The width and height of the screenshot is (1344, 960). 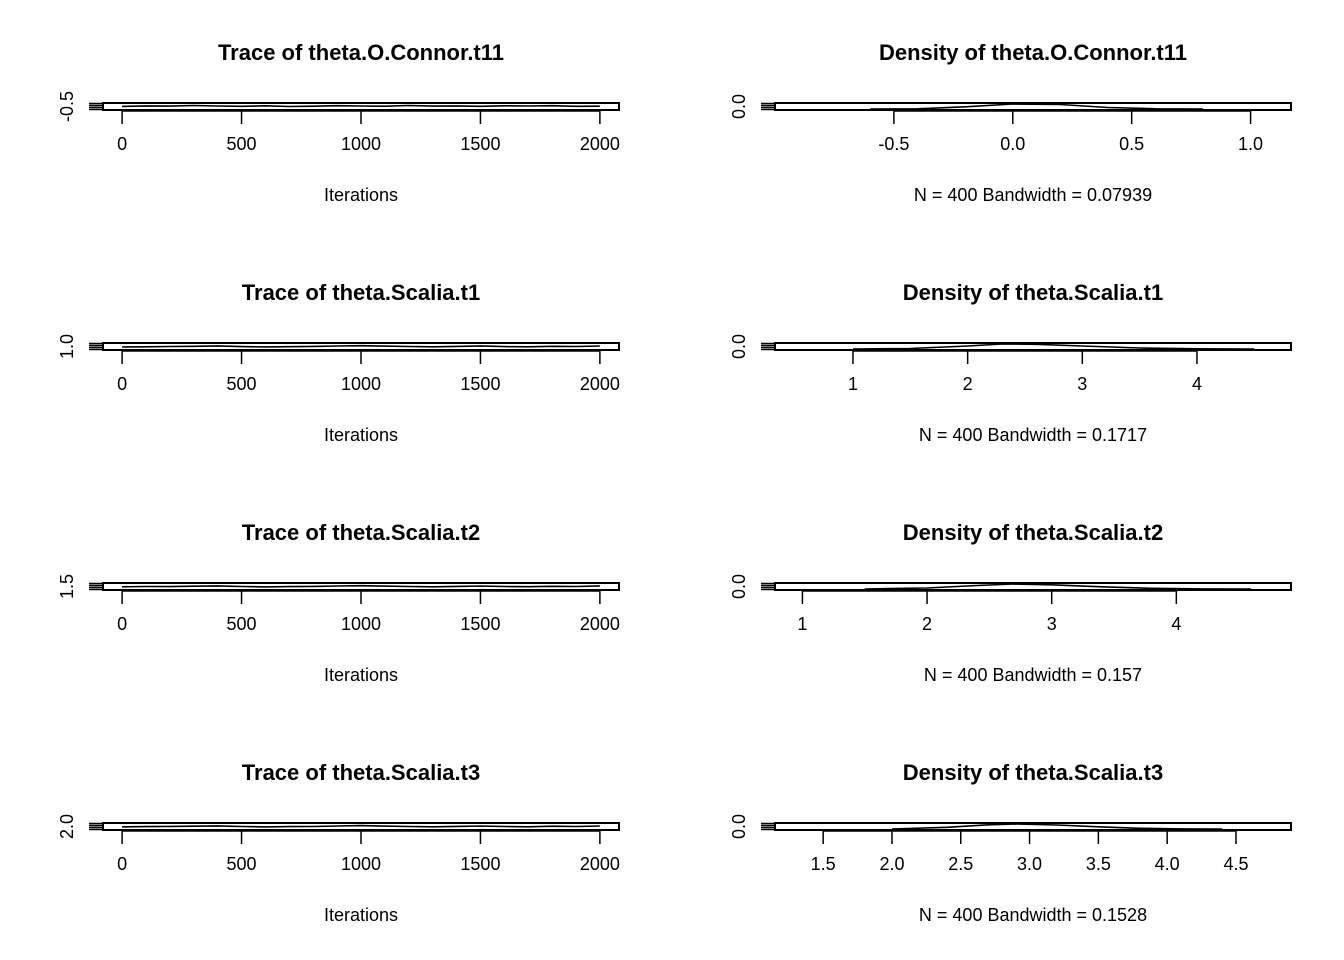 What do you see at coordinates (67, 826) in the screenshot?
I see `y-tick-label: 2.0` at bounding box center [67, 826].